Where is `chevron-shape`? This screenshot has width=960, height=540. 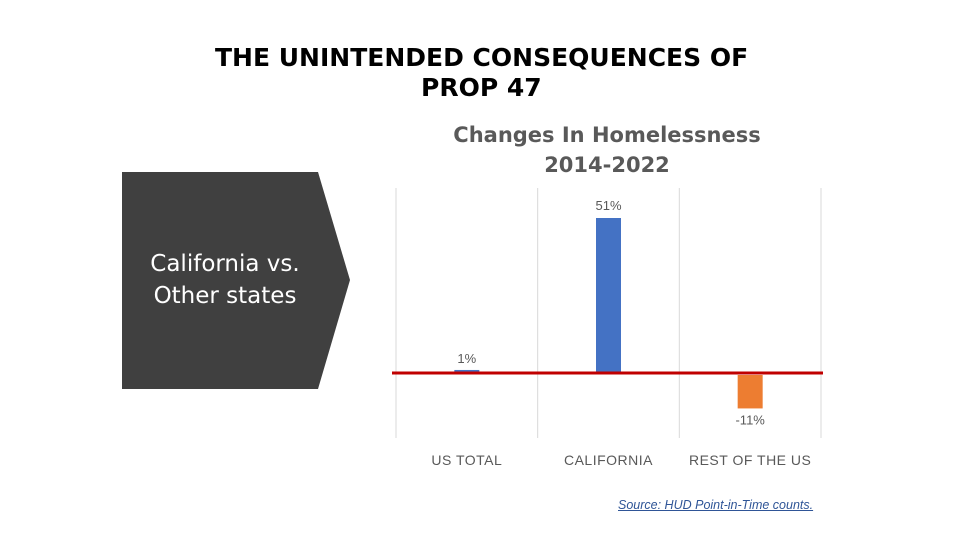 chevron-shape is located at coordinates (236, 280).